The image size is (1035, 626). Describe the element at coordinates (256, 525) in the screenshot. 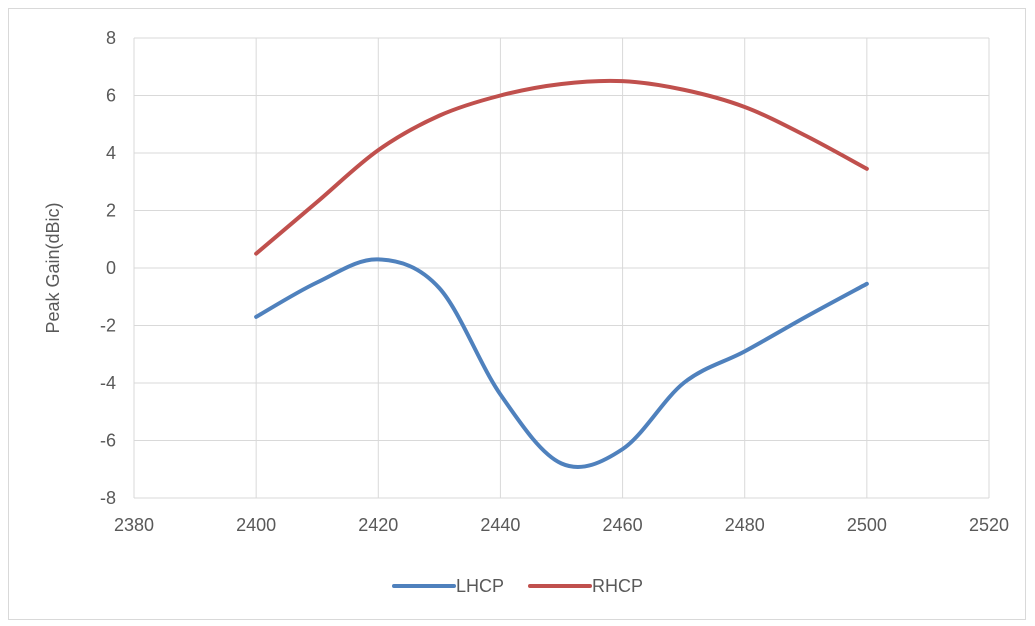

I see `x-tick-label: 2400` at that location.